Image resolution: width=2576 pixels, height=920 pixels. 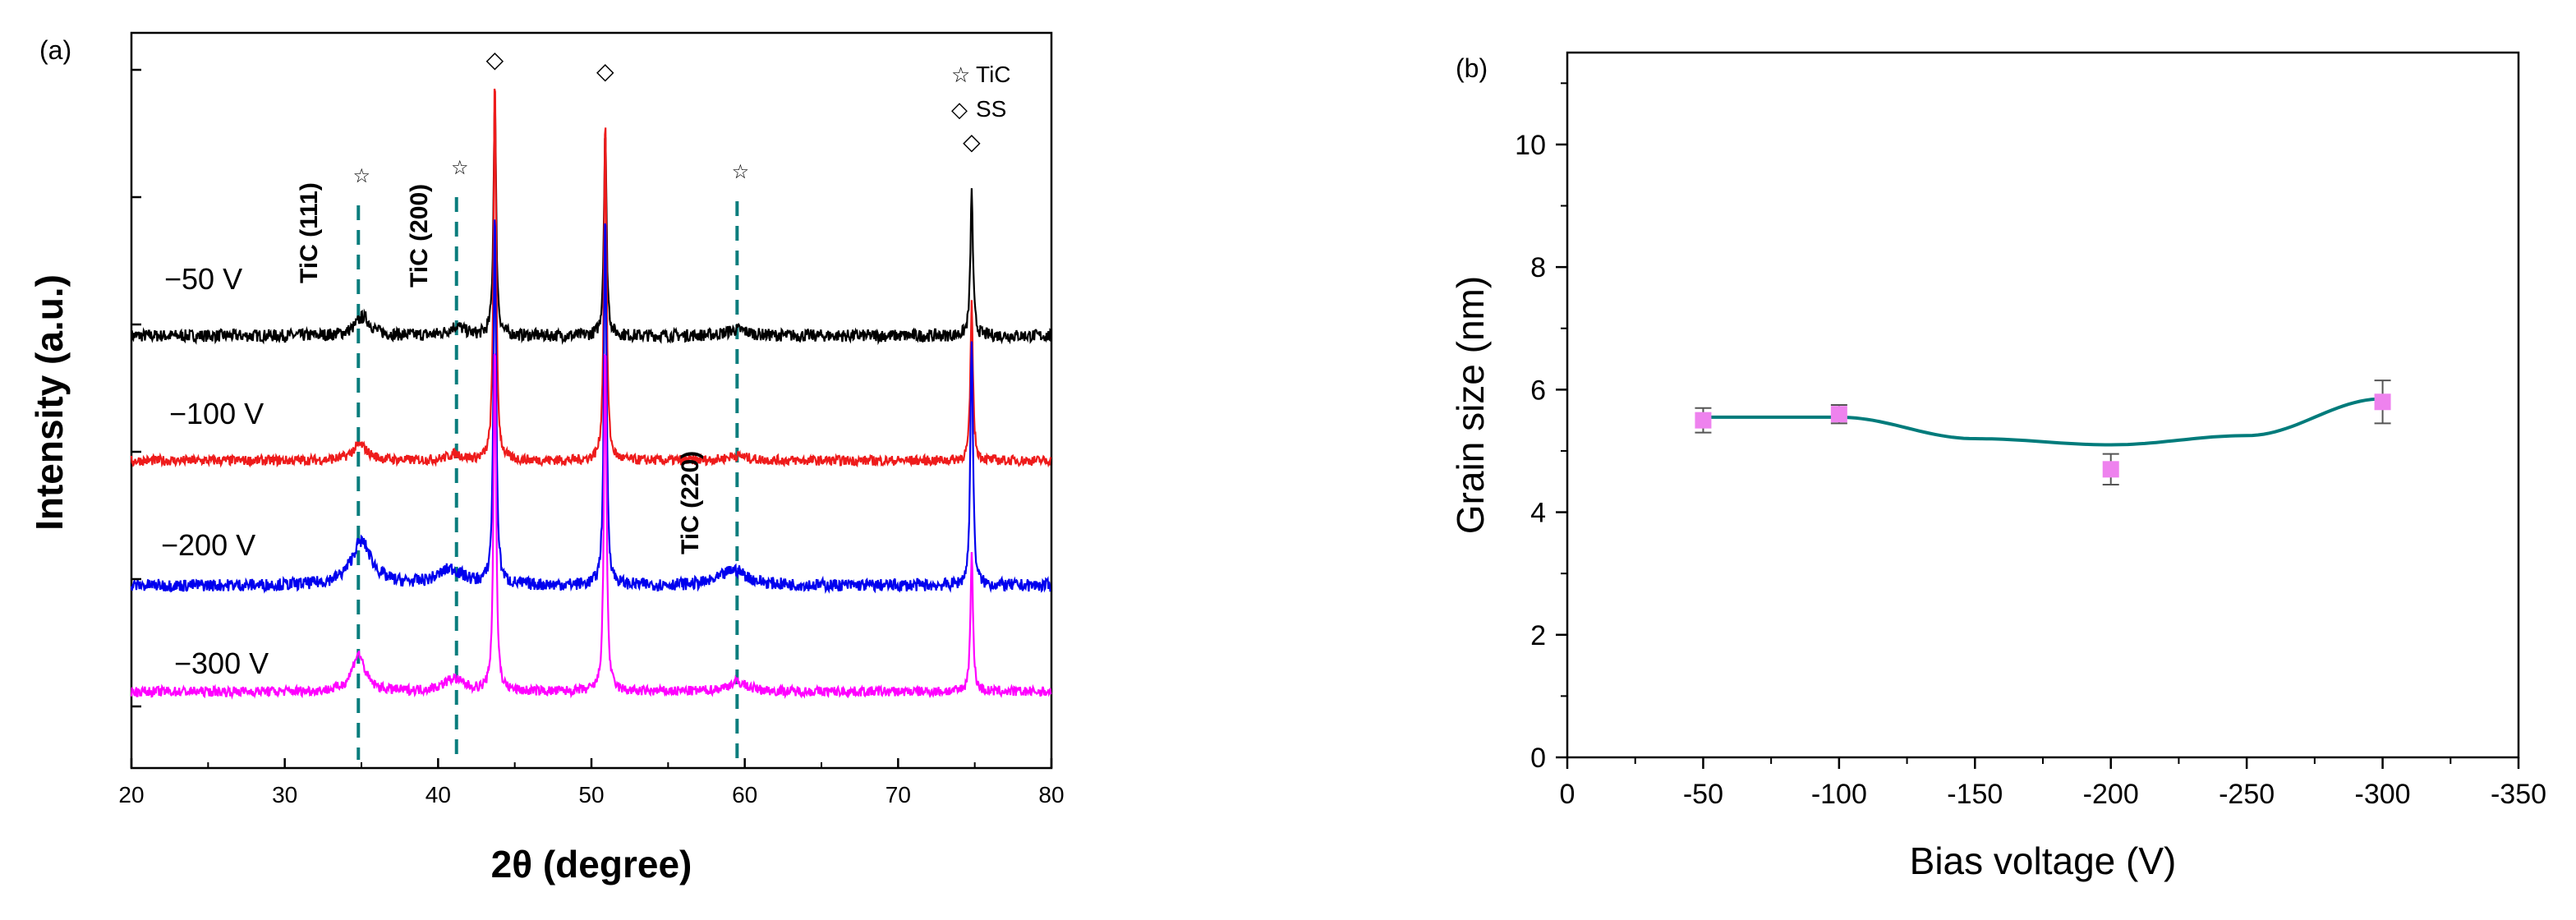 What do you see at coordinates (49, 403) in the screenshot?
I see `xrd-y-axis-title: Intensity (a.u.)` at bounding box center [49, 403].